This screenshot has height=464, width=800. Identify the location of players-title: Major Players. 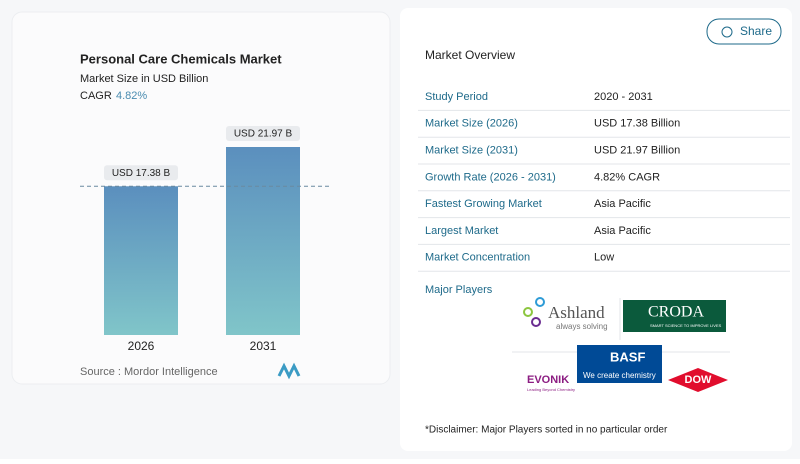
(459, 290).